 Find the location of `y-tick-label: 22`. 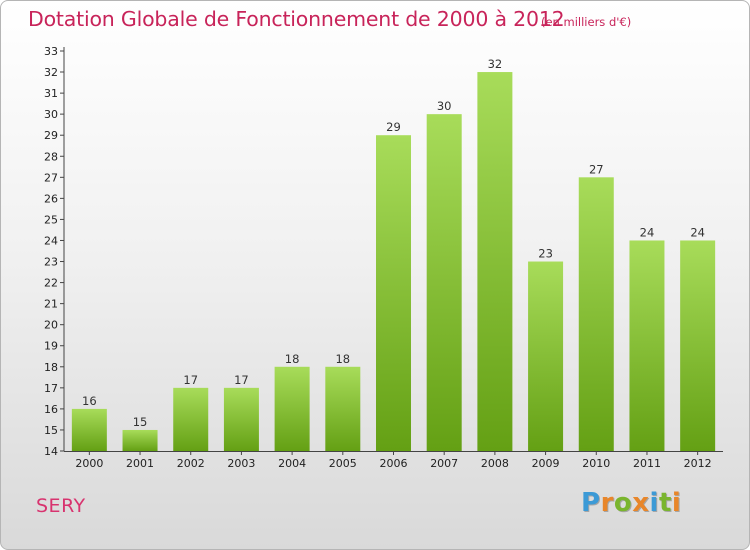

y-tick-label: 22 is located at coordinates (51, 283).